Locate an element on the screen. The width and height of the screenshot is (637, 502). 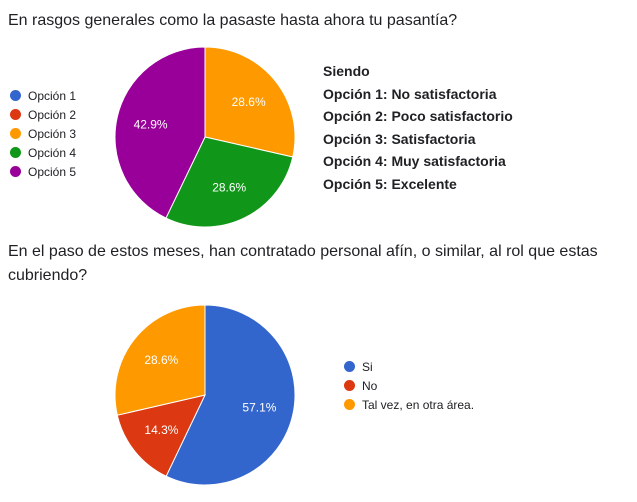
slice-label-opcion-4: 28.6% is located at coordinates (229, 187).